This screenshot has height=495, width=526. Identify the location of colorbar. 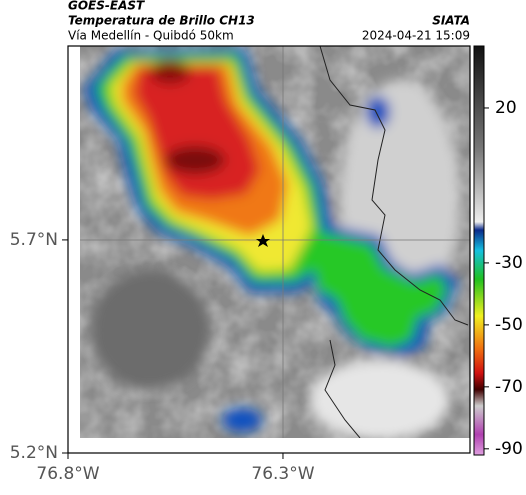
(479, 250).